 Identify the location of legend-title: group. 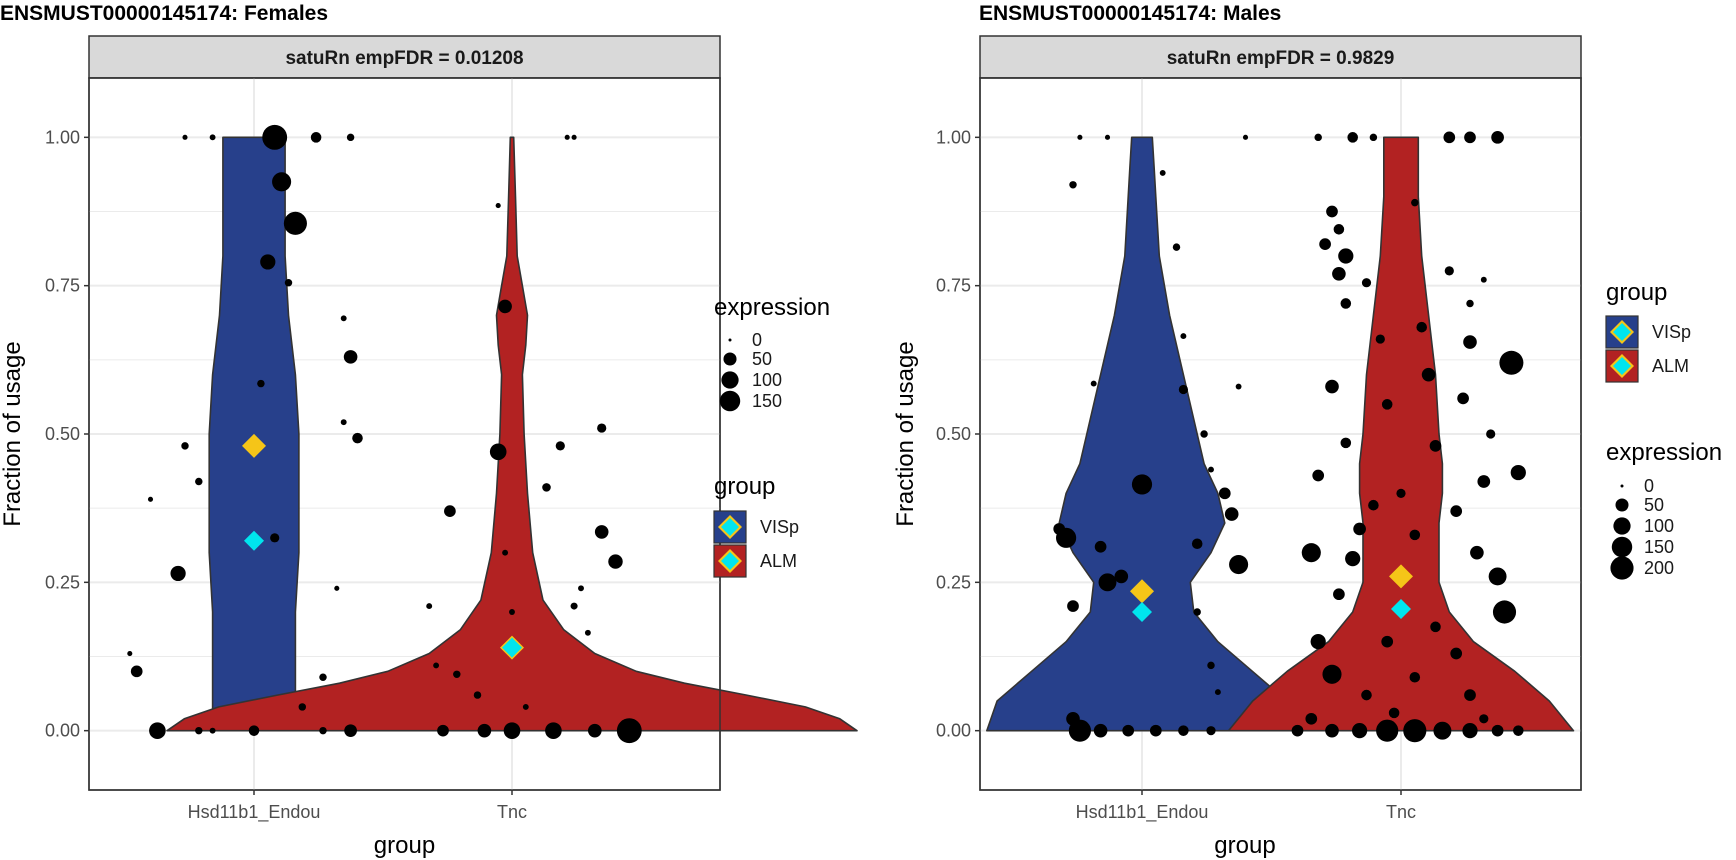
(1636, 292).